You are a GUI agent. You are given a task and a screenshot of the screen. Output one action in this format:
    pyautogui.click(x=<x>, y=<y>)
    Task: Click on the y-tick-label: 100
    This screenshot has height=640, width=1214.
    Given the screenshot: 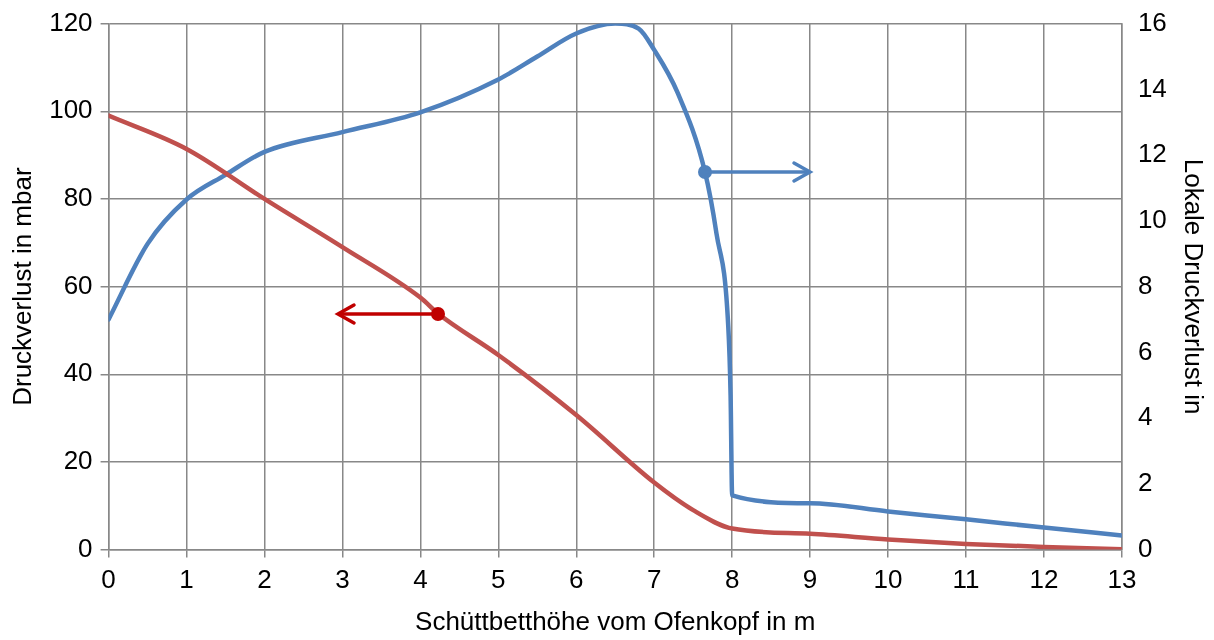 What is the action you would take?
    pyautogui.click(x=71, y=109)
    